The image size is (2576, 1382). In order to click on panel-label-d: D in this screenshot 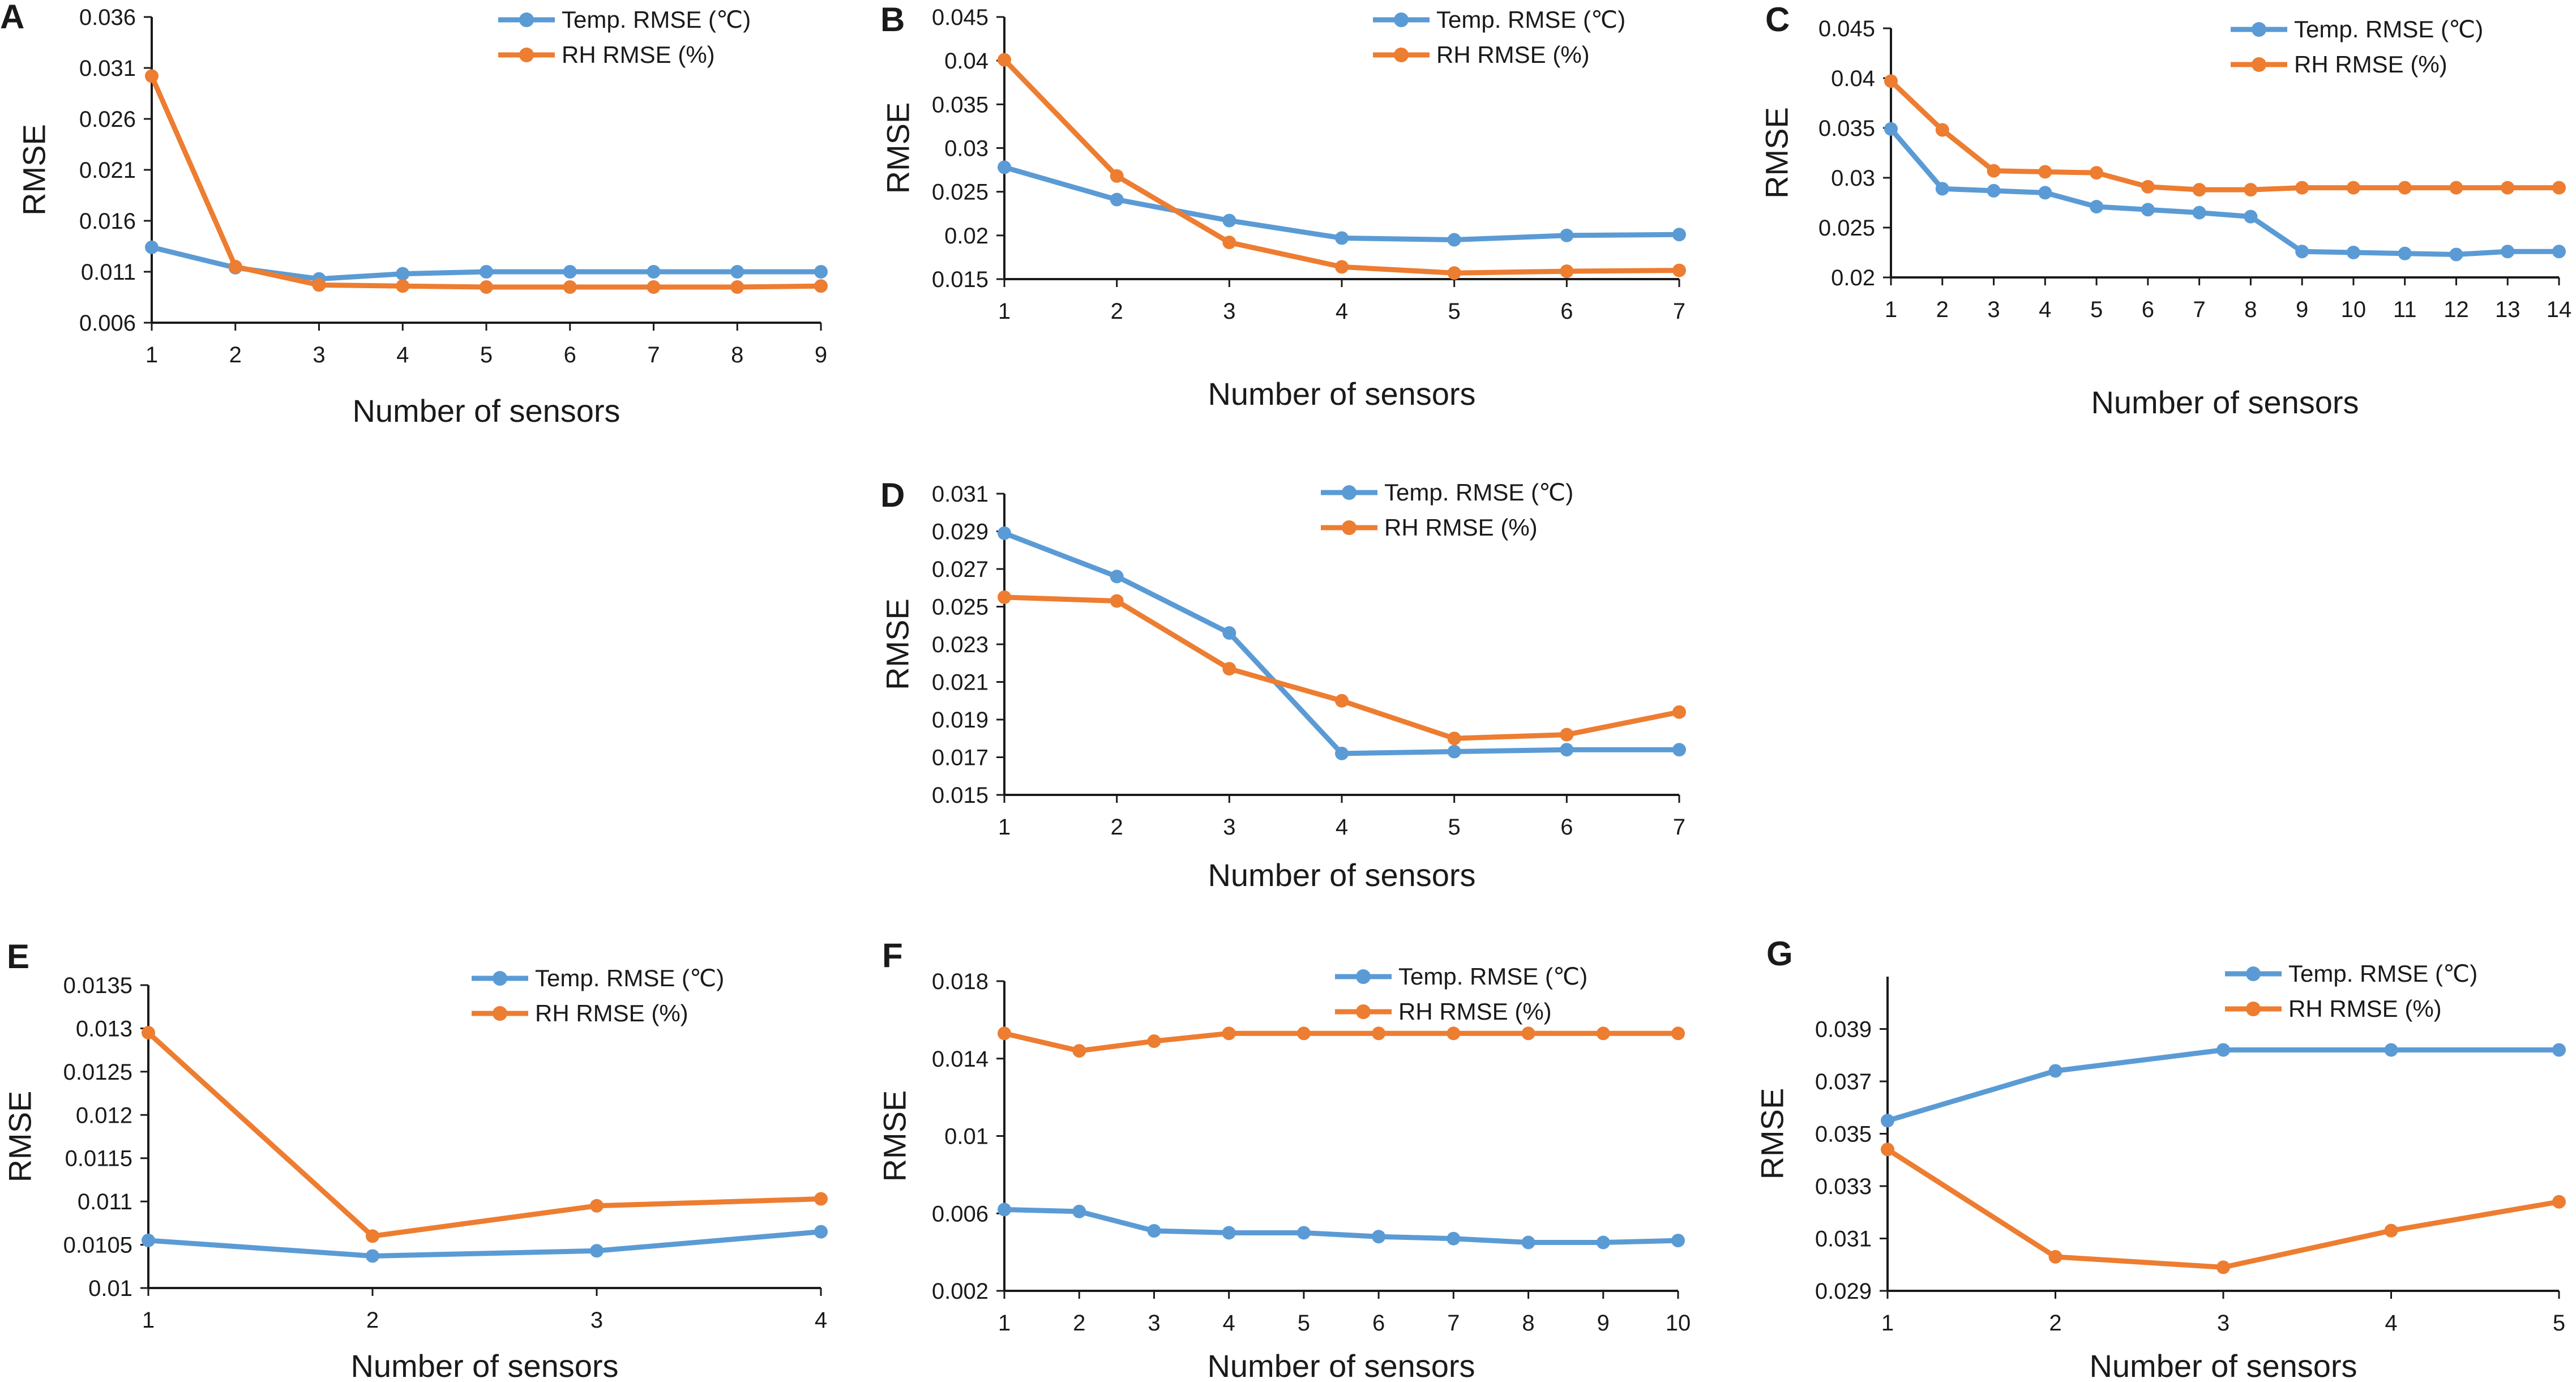, I will do `click(892, 495)`.